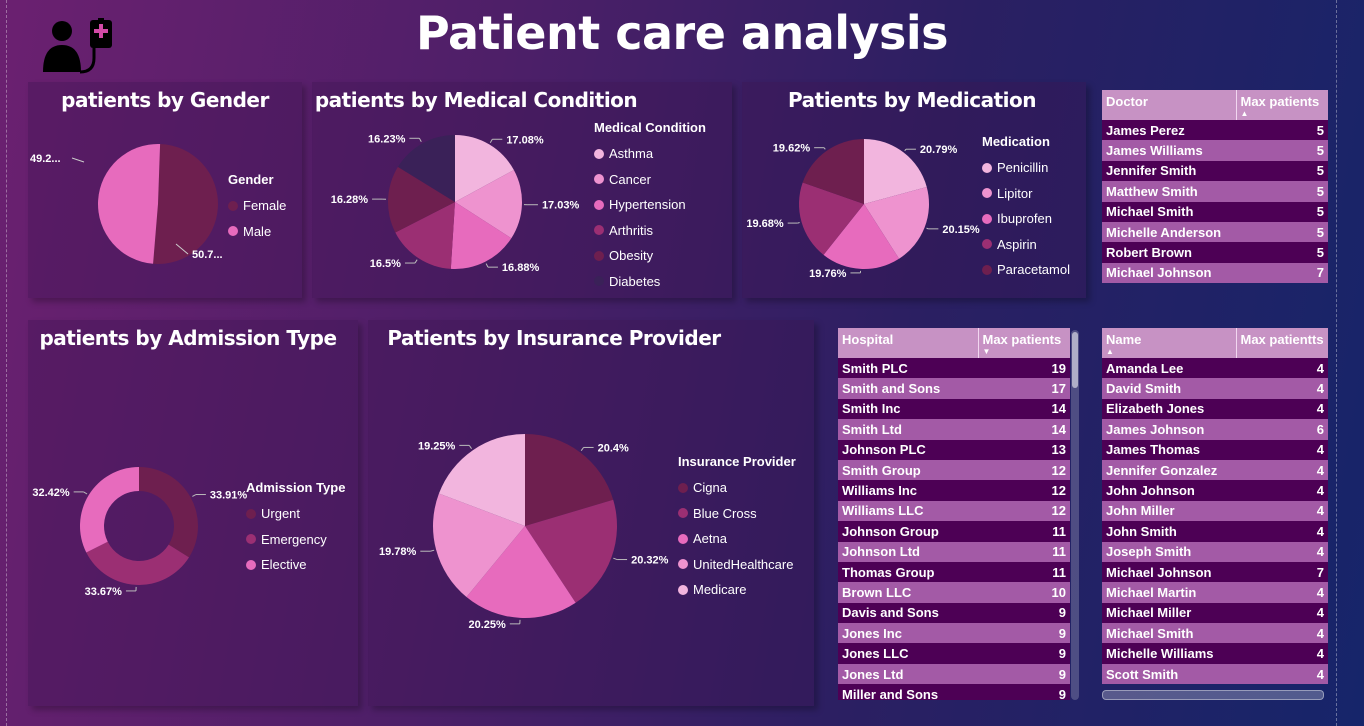  I want to click on table-row: James Williams 5, so click(1215, 150).